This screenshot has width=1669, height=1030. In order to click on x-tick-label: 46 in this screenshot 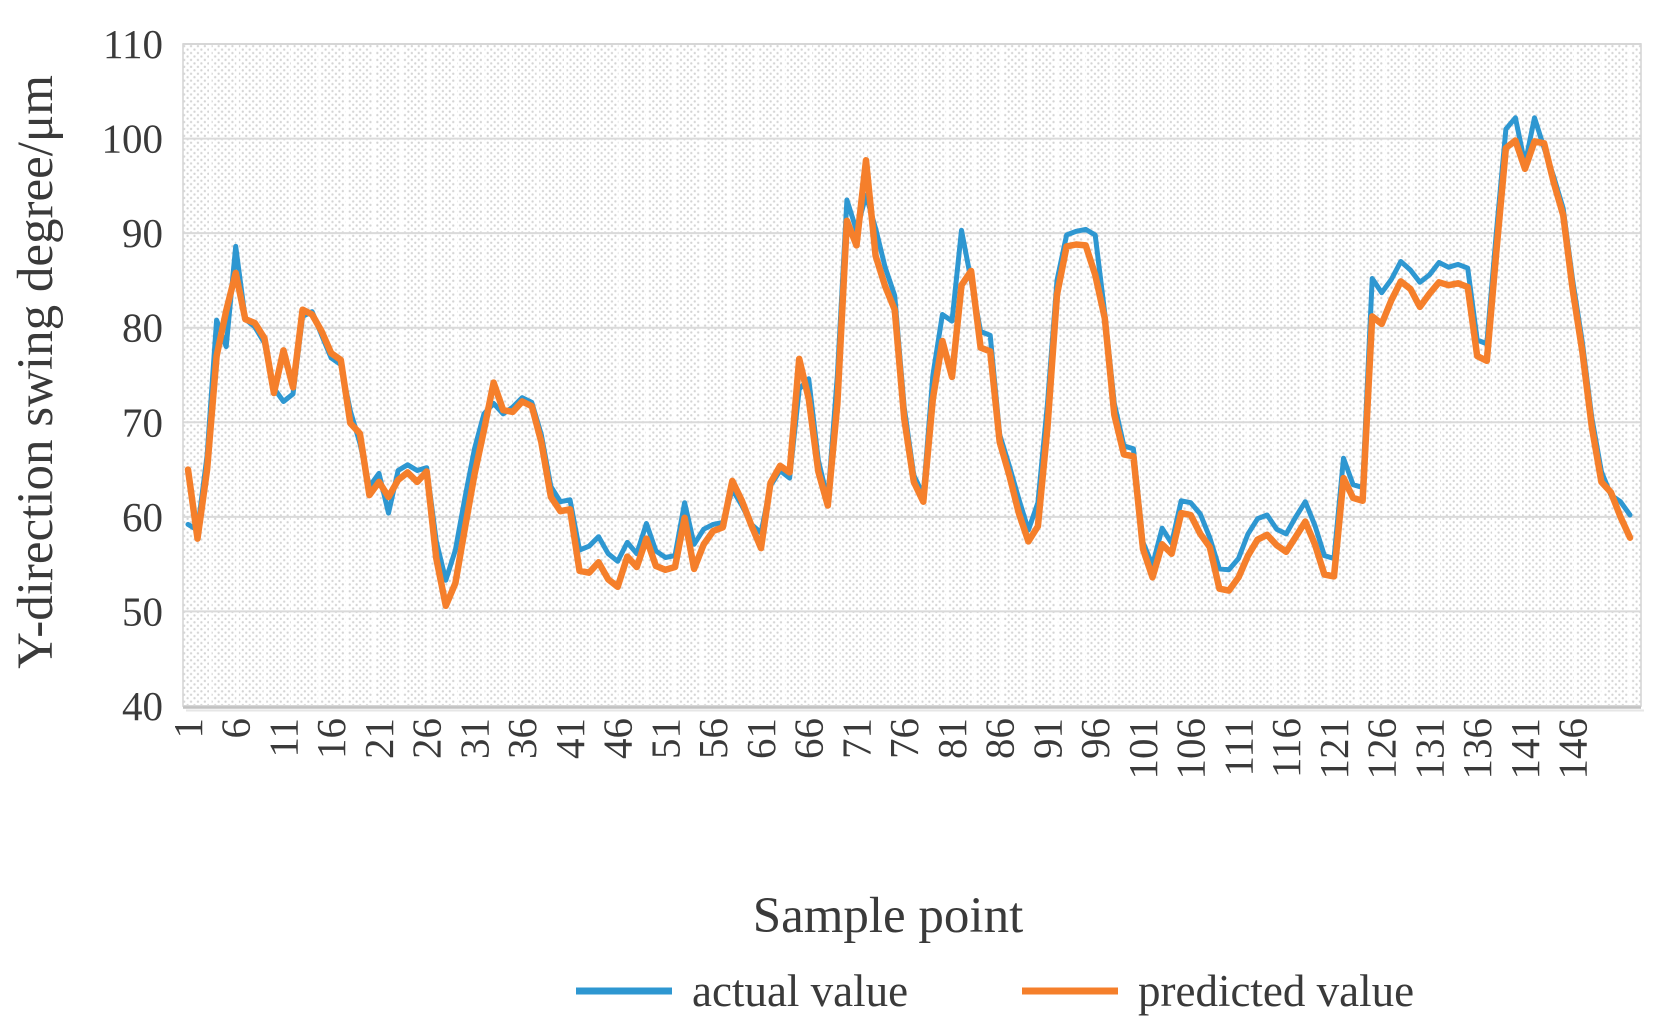, I will do `click(618, 738)`.